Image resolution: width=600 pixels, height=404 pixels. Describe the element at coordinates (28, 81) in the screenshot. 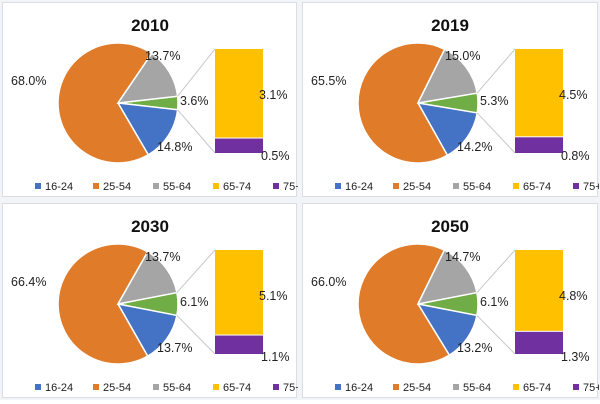

I see `data-label-25-54: 68.0%` at that location.